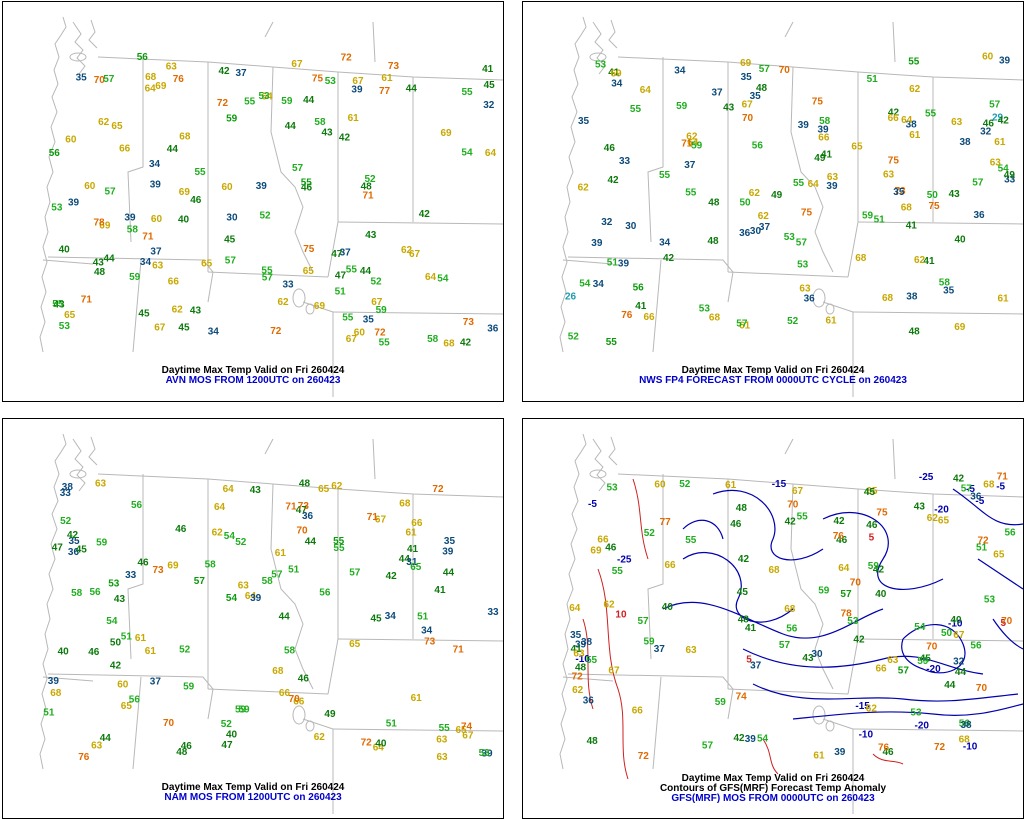 The image size is (1024, 819). I want to click on negative-anomaly-contour, so click(1000, 574).